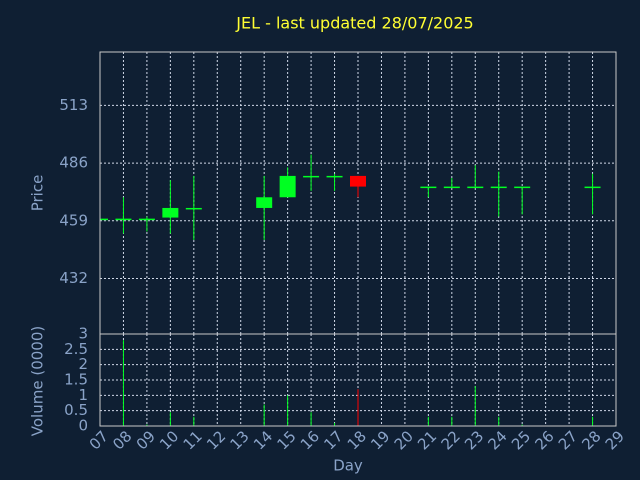 Image resolution: width=640 pixels, height=480 pixels. Describe the element at coordinates (38, 381) in the screenshot. I see `y-axis-label: Volume (0000)` at that location.